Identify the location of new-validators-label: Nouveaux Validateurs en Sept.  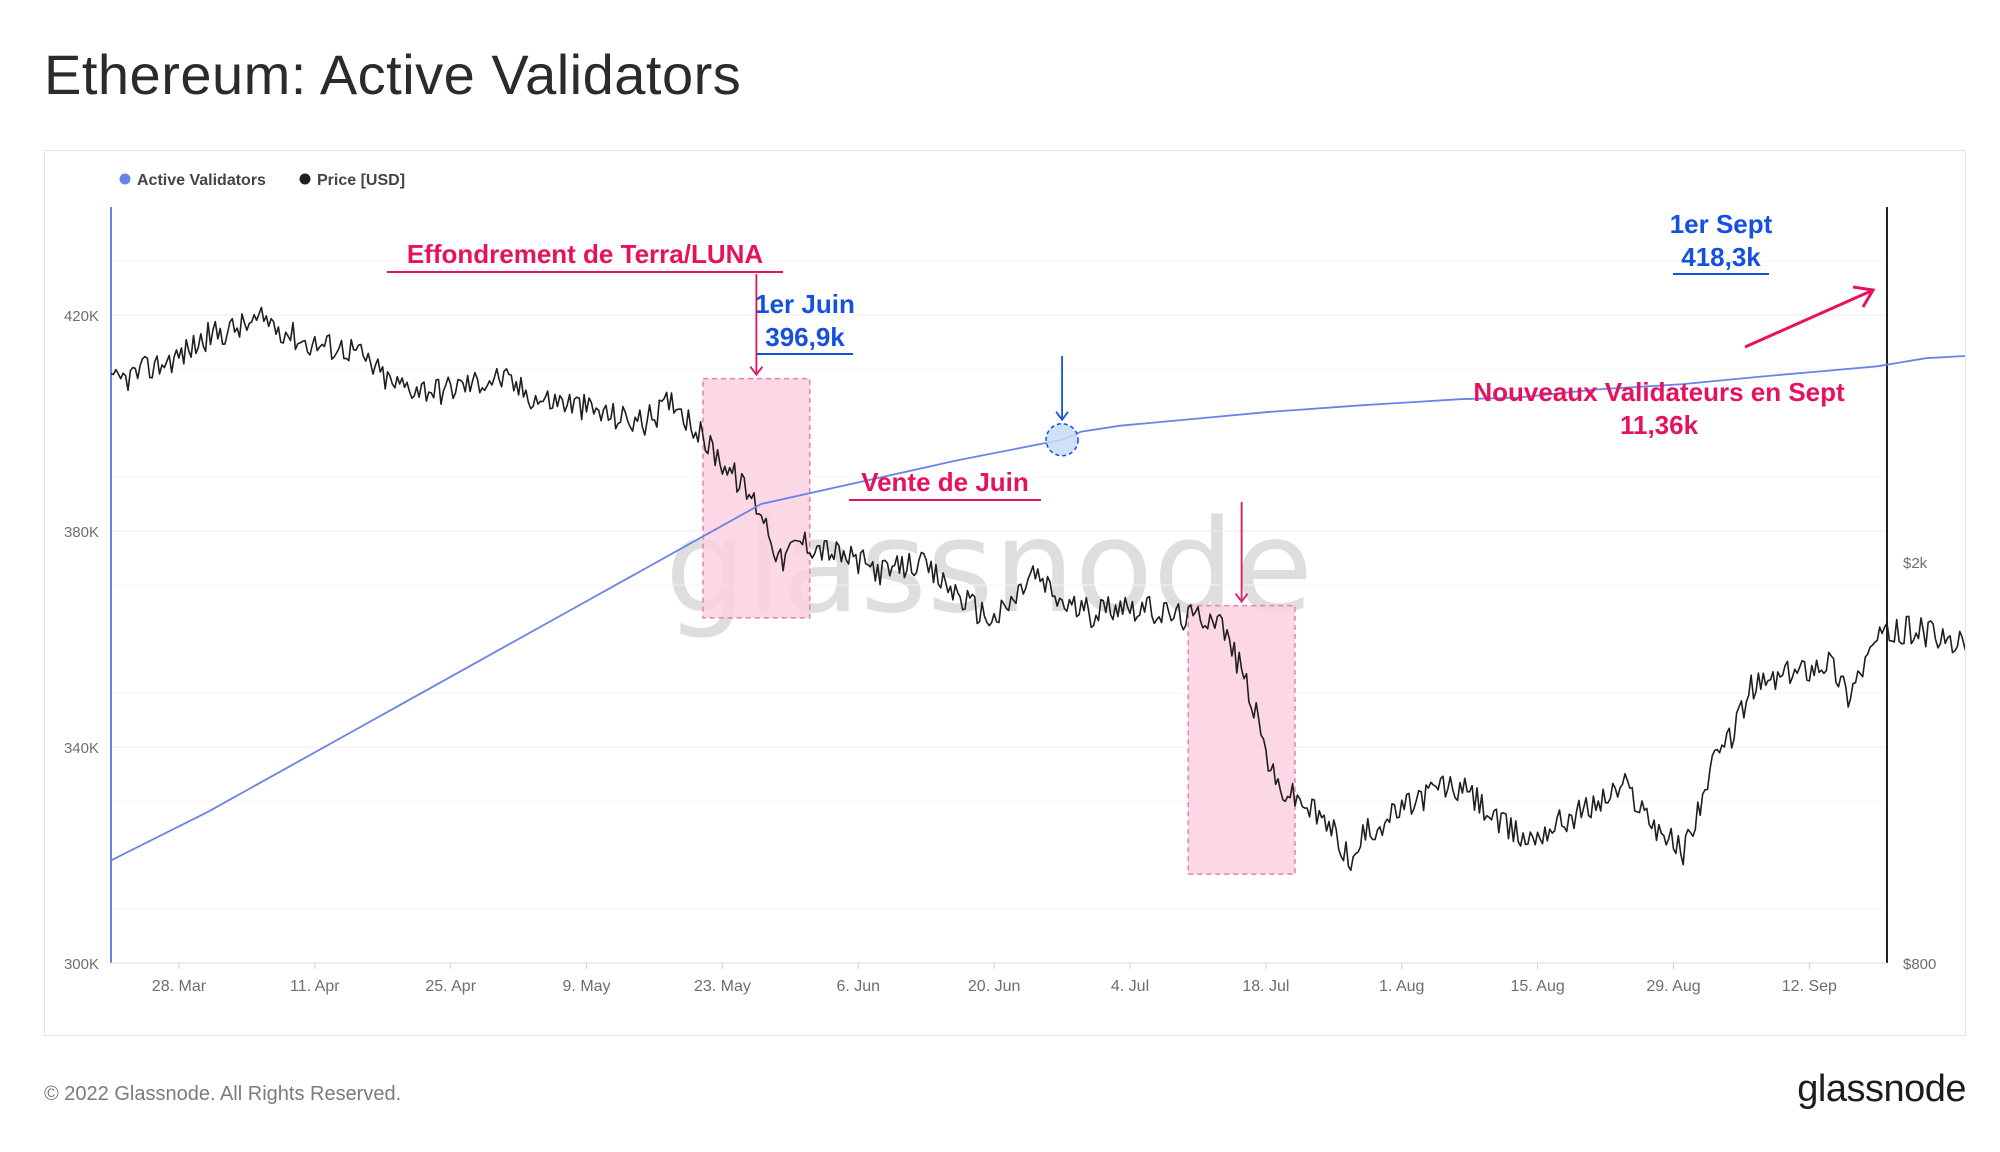
(1659, 392).